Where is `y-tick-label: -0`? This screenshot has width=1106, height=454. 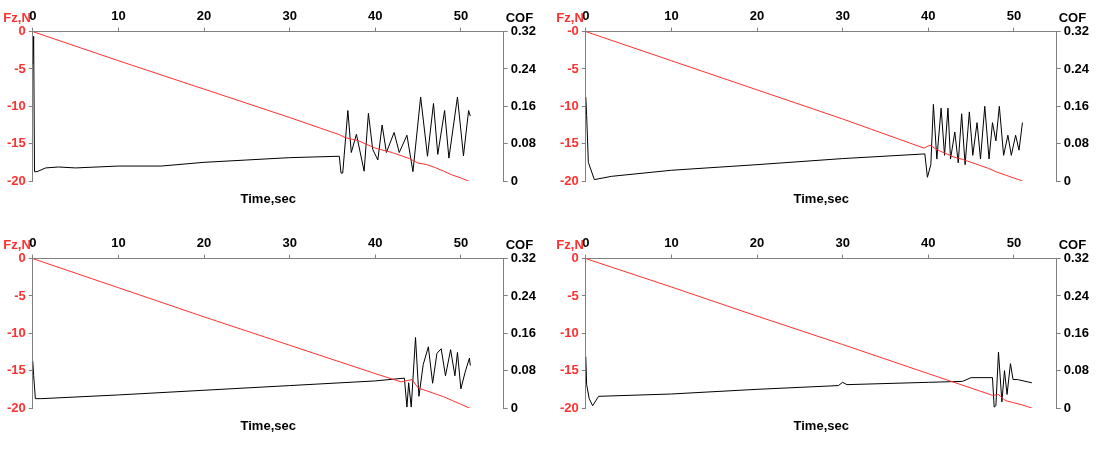 y-tick-label: -0 is located at coordinates (573, 31).